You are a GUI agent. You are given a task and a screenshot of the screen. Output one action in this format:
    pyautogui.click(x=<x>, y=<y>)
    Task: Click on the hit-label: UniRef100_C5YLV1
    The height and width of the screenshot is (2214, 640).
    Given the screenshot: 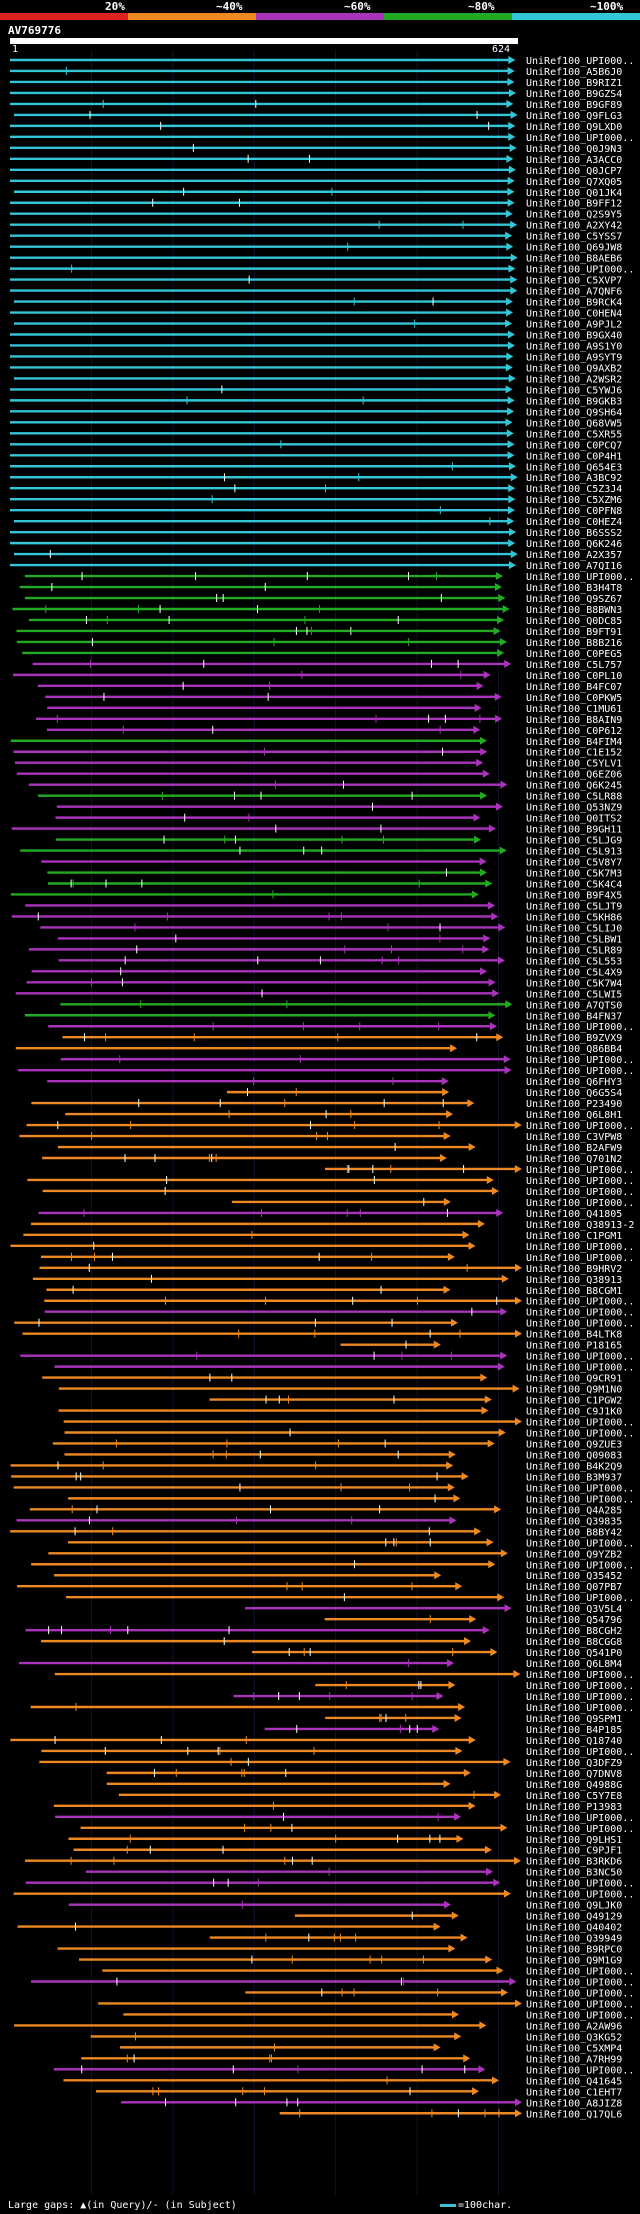 What is the action you would take?
    pyautogui.click(x=574, y=764)
    